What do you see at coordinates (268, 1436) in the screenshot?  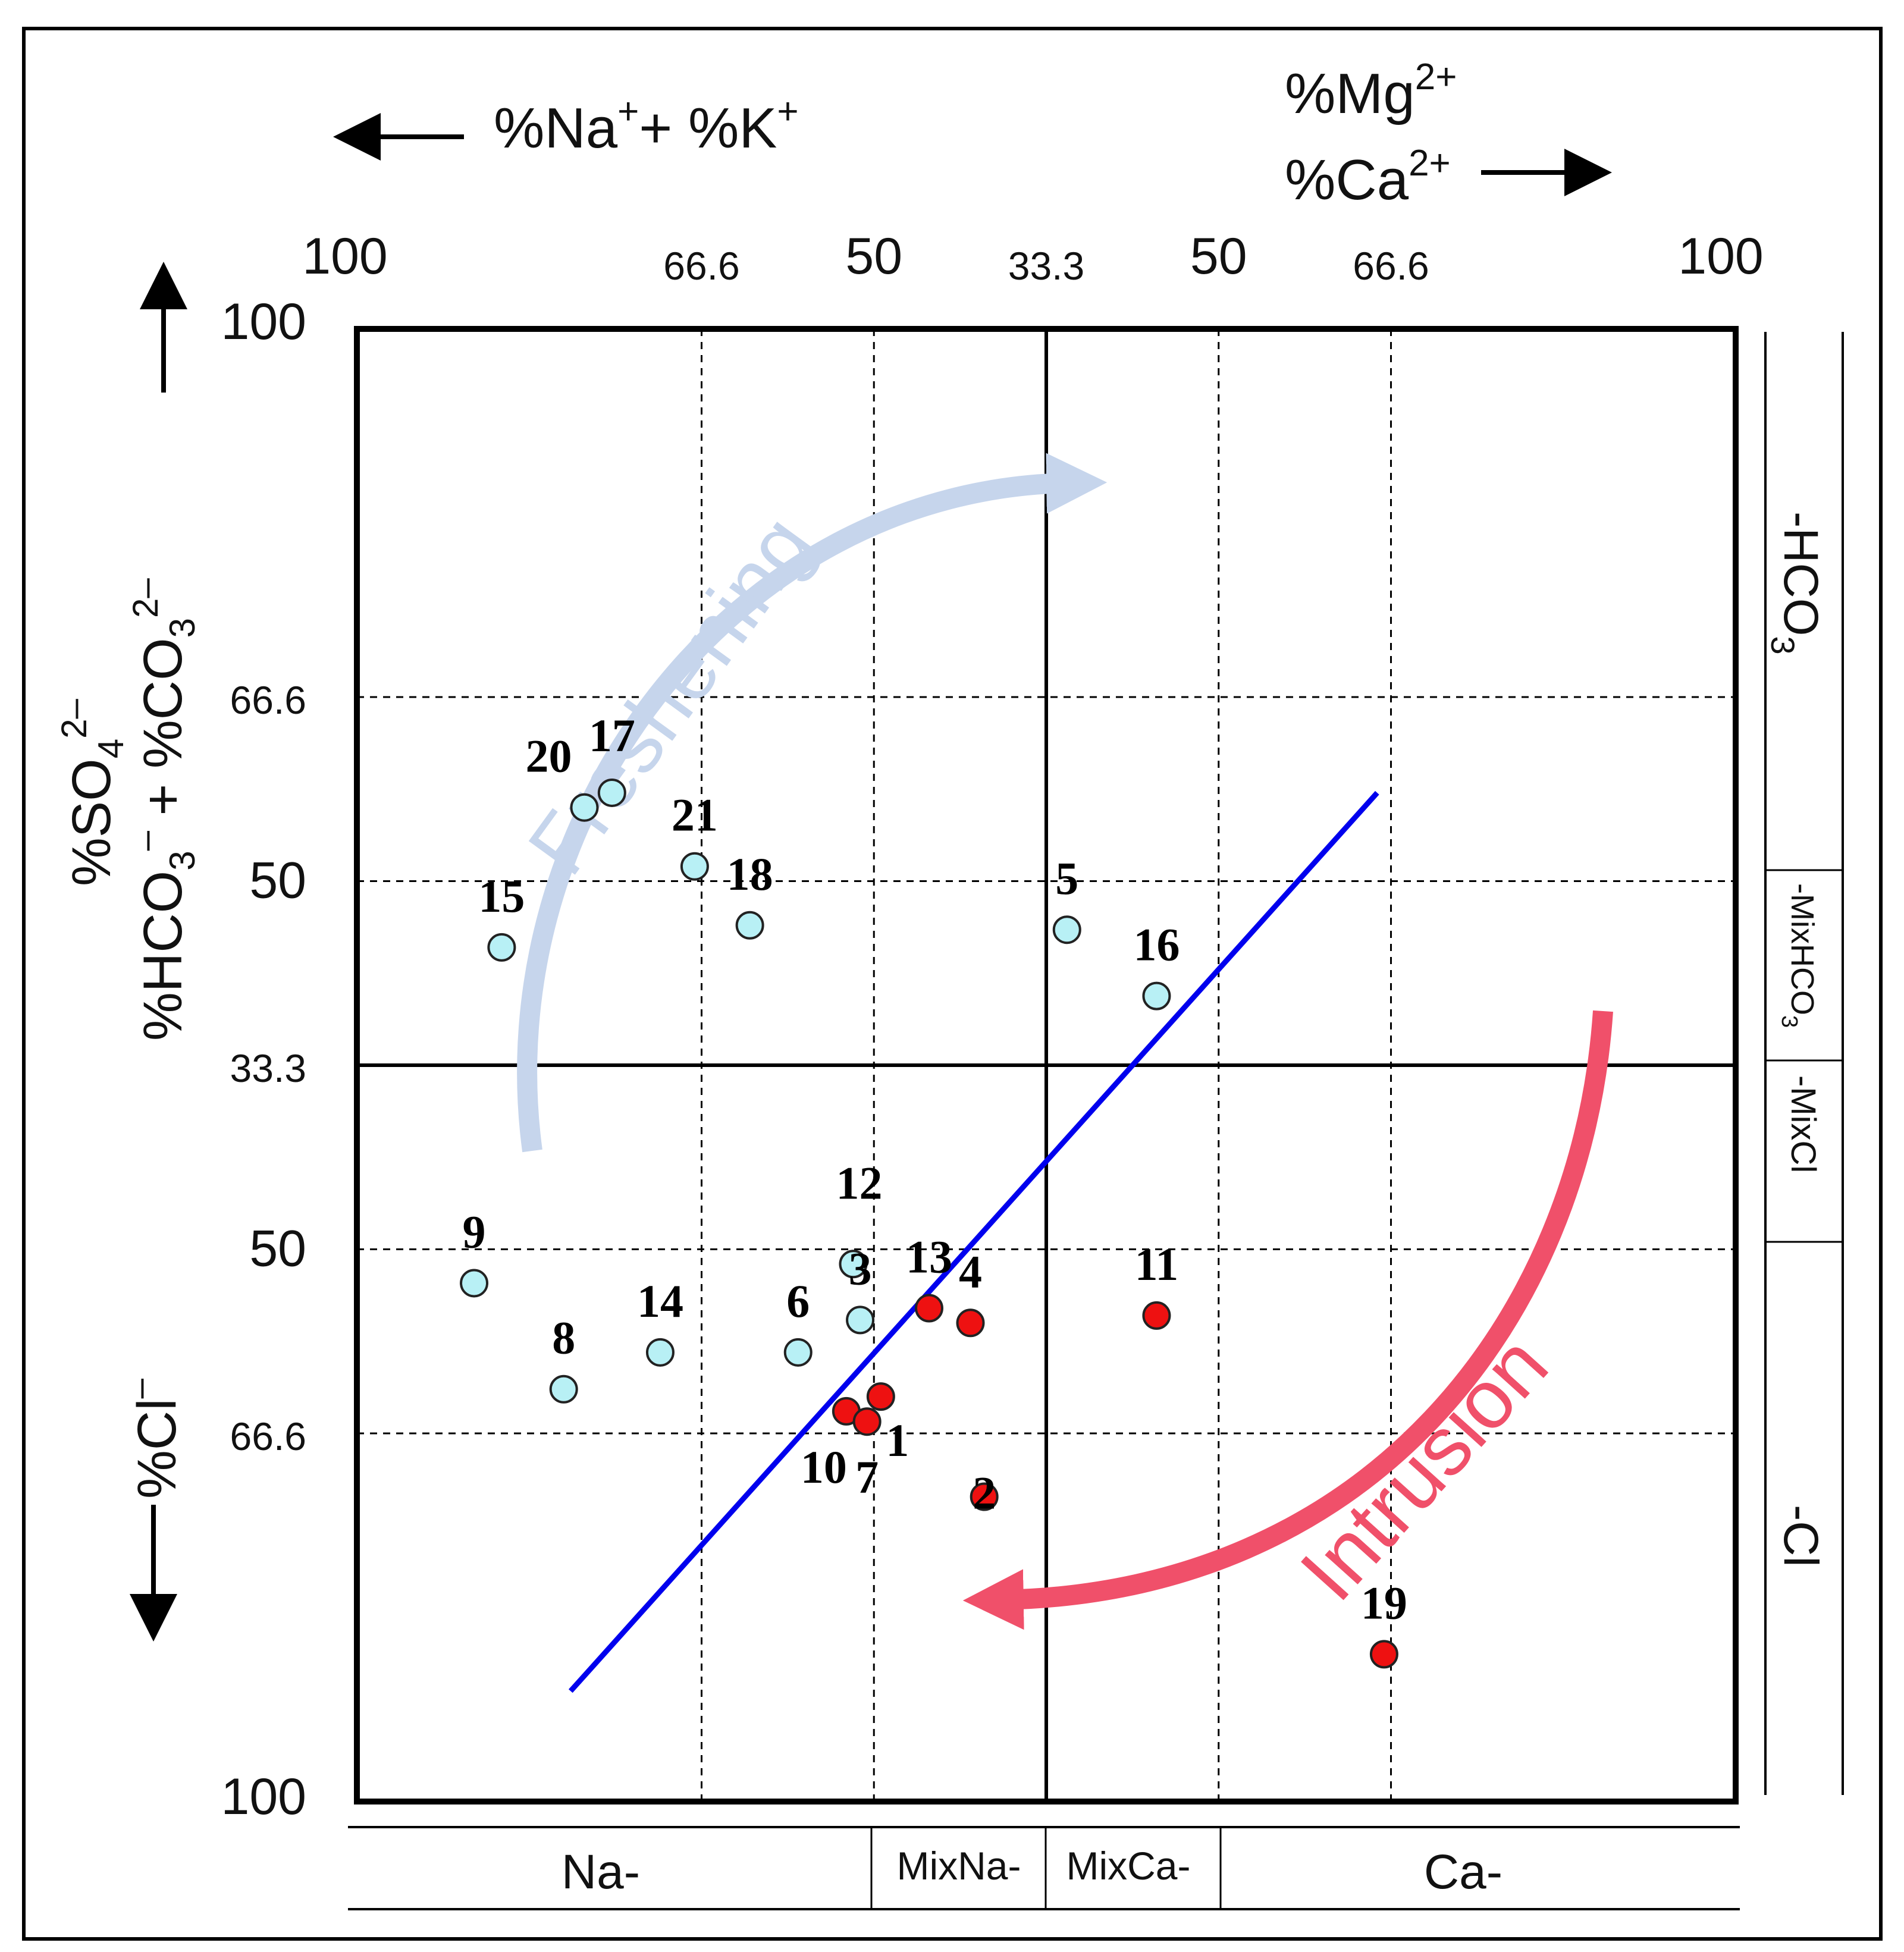 I see `left-tick-5: 66.6` at bounding box center [268, 1436].